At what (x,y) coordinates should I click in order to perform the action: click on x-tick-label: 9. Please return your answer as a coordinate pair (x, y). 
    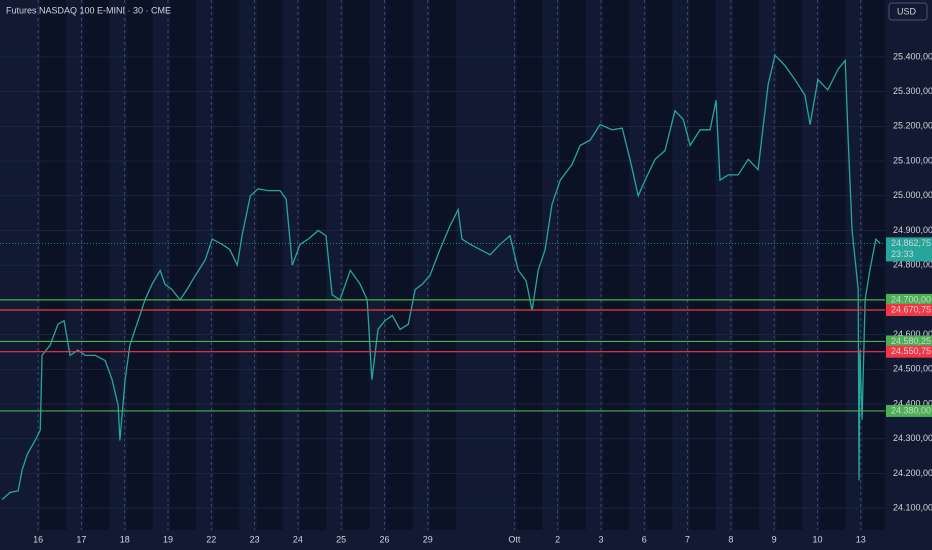
    Looking at the image, I should click on (774, 539).